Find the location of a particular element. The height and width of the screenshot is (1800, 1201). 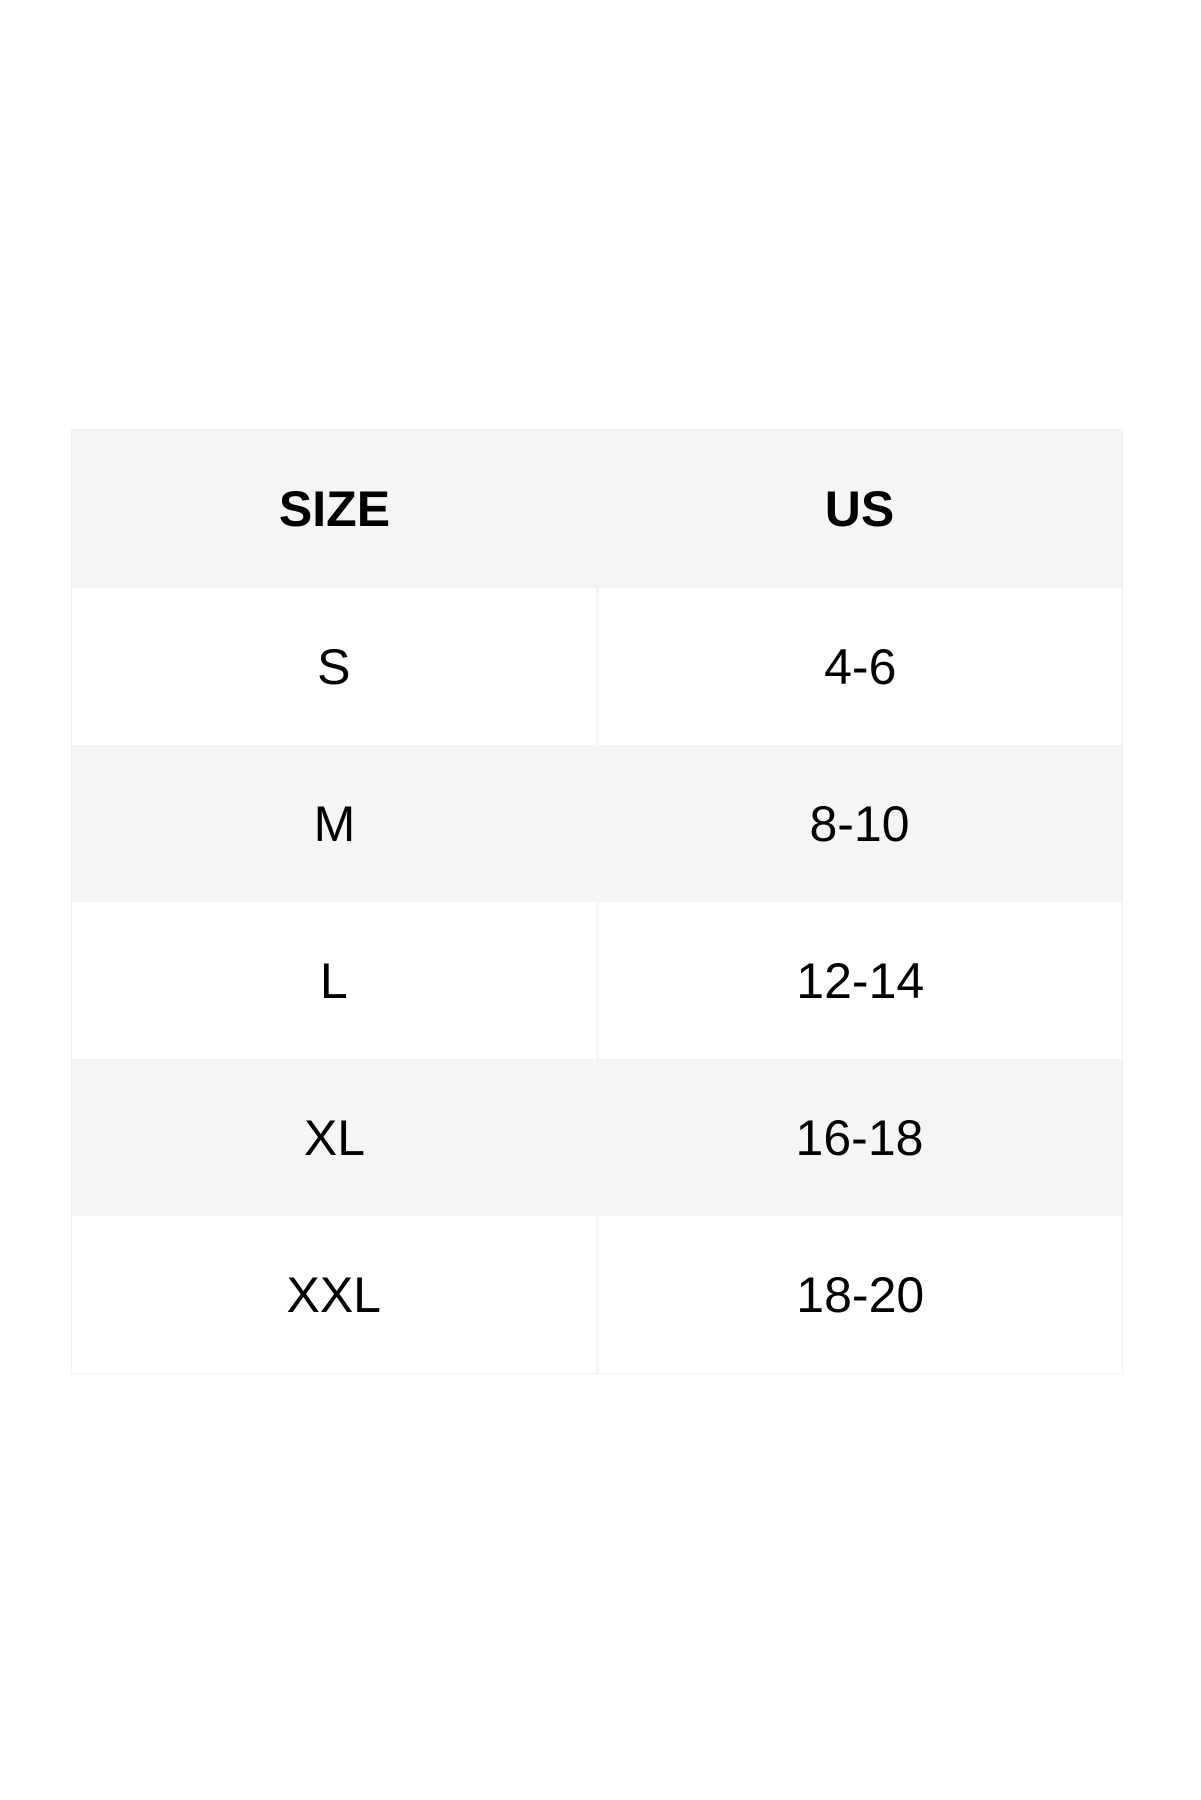

size-cell: M is located at coordinates (334, 823).